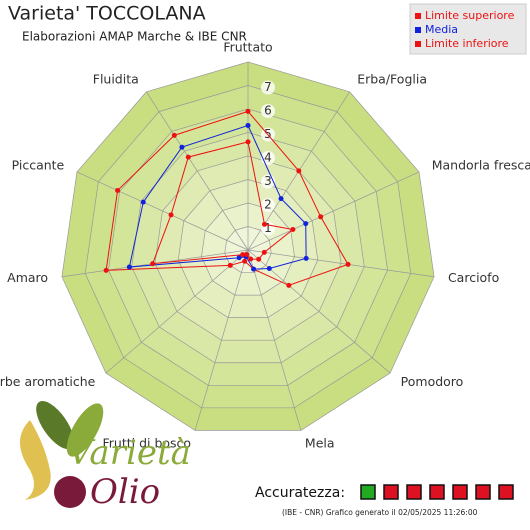 The width and height of the screenshot is (530, 530). Describe the element at coordinates (432, 381) in the screenshot. I see `axis-label: Pomodoro` at that location.